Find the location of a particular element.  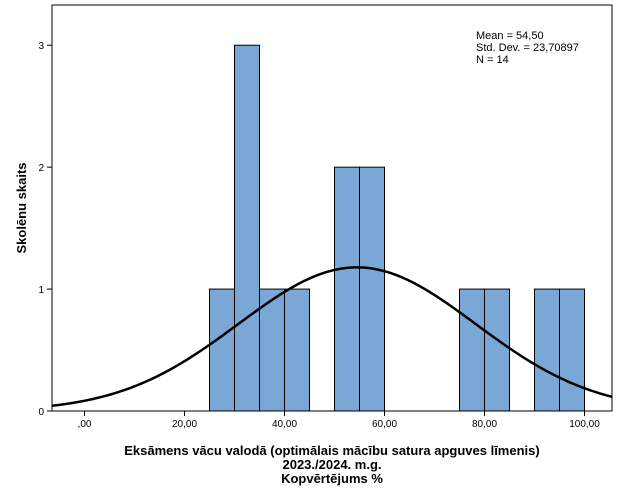

x-axis-ticks: ,00 20,00 40,00 60,00 80,00 100,00 is located at coordinates (339, 420).